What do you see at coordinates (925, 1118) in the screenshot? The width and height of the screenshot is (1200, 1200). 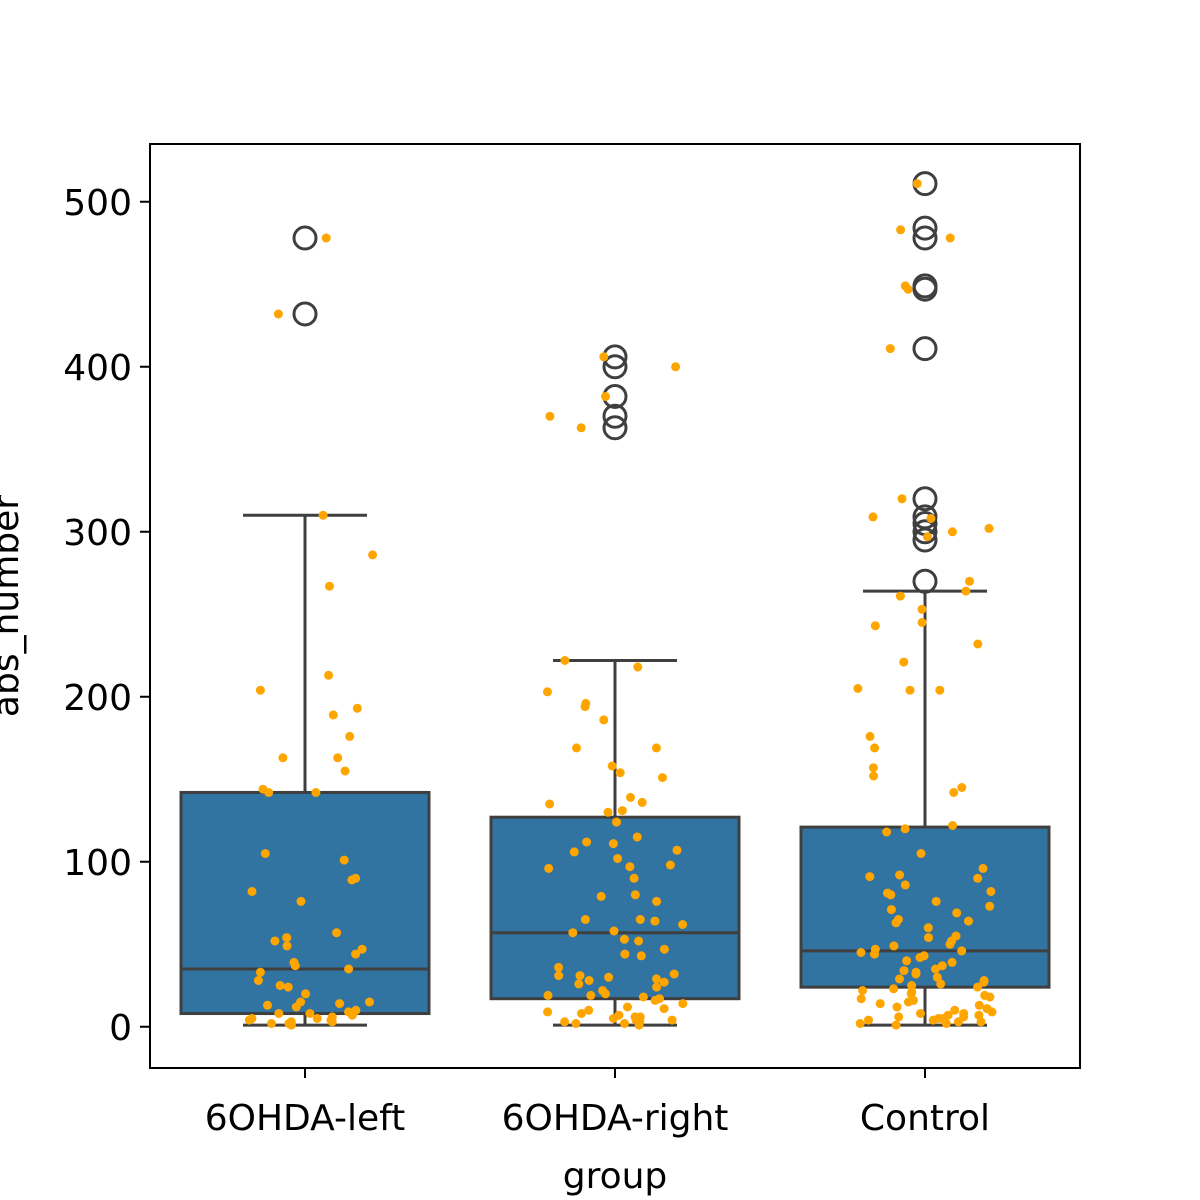 I see `x-tick-label: Control` at bounding box center [925, 1118].